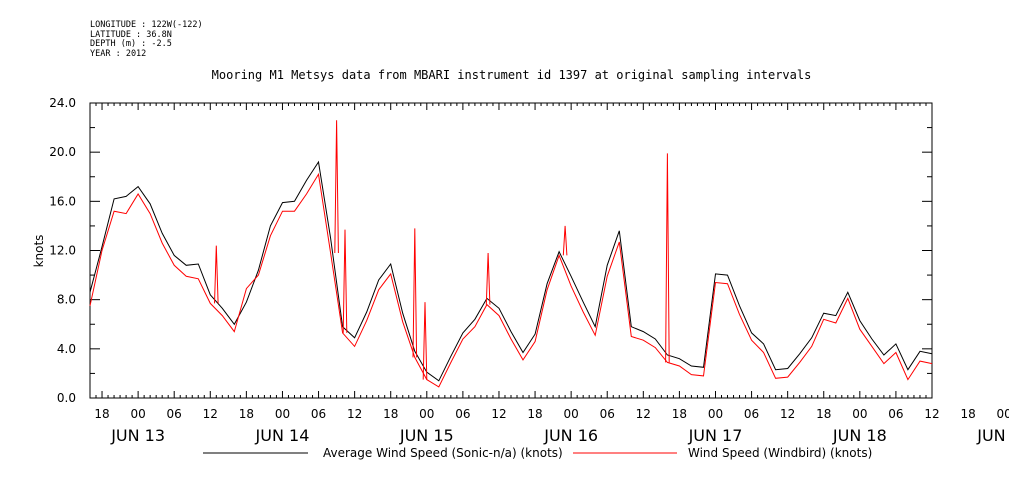 The height and width of the screenshot is (504, 1009). What do you see at coordinates (118, 53) in the screenshot?
I see `year-label: YEAR : 2012` at bounding box center [118, 53].